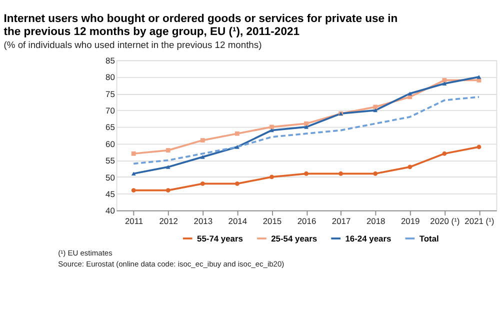 The height and width of the screenshot is (320, 500). Describe the element at coordinates (111, 161) in the screenshot. I see `y-tick-label: 55` at that location.